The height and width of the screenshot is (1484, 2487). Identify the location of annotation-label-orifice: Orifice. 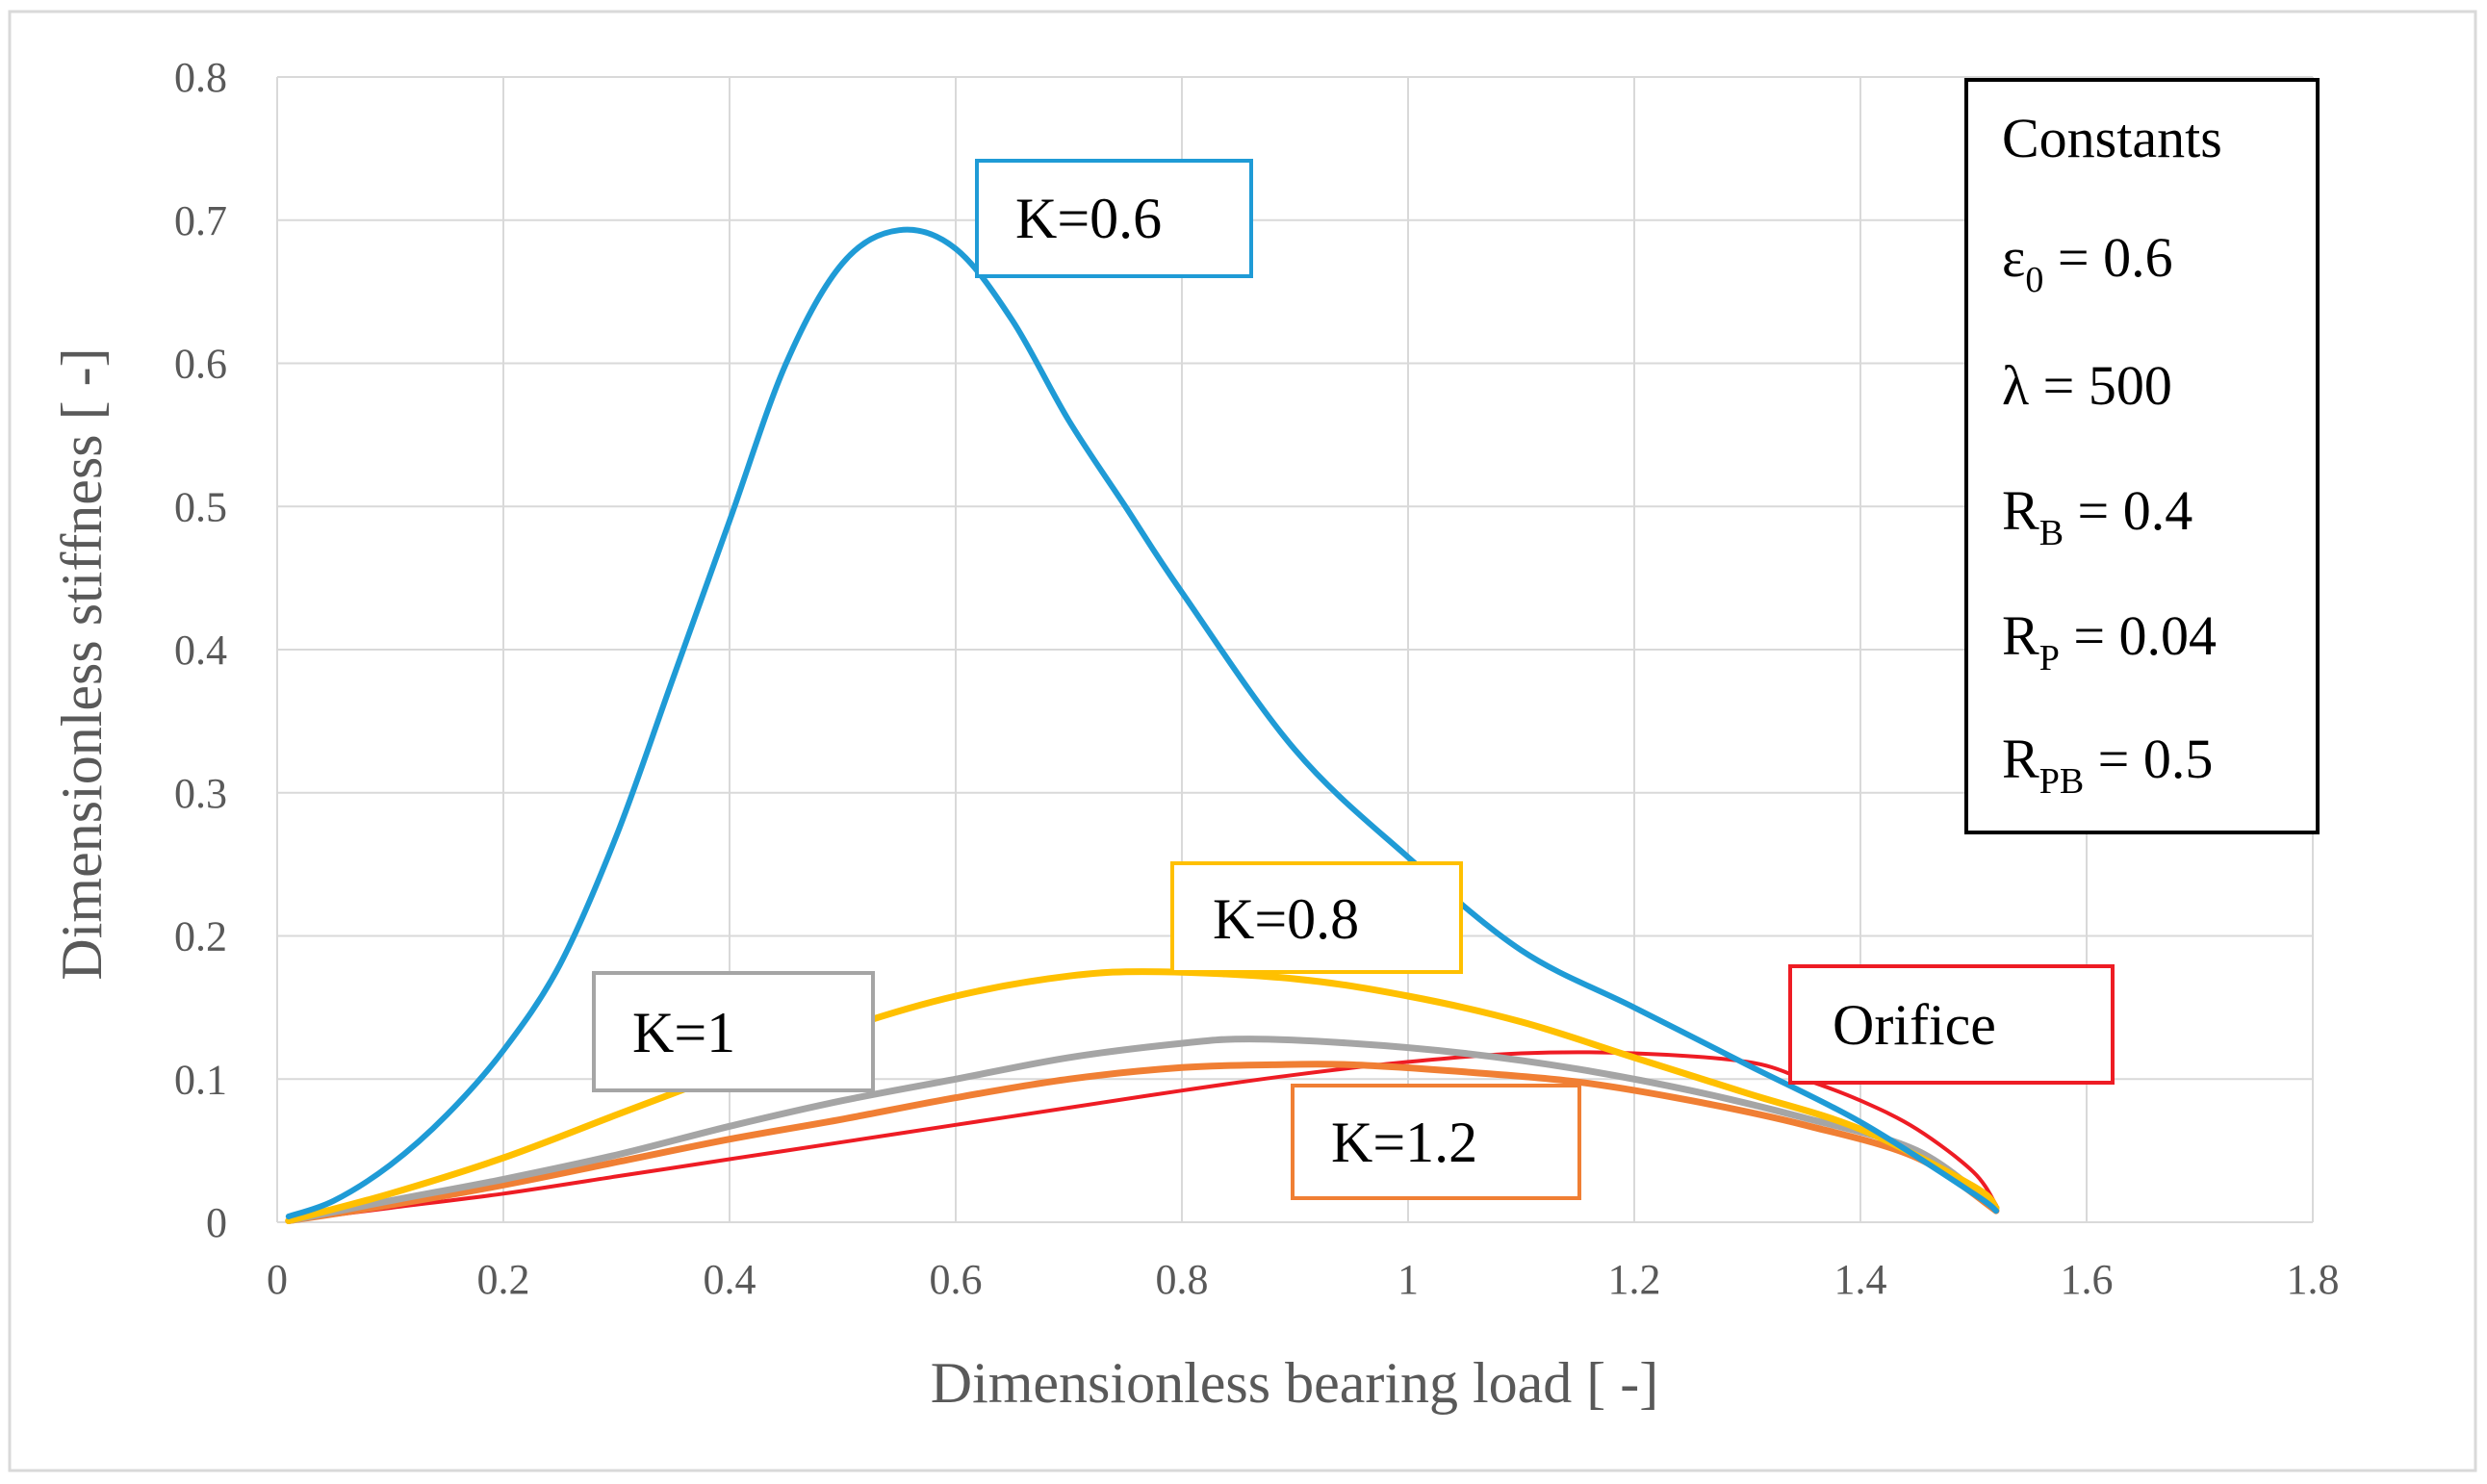
(1914, 1025).